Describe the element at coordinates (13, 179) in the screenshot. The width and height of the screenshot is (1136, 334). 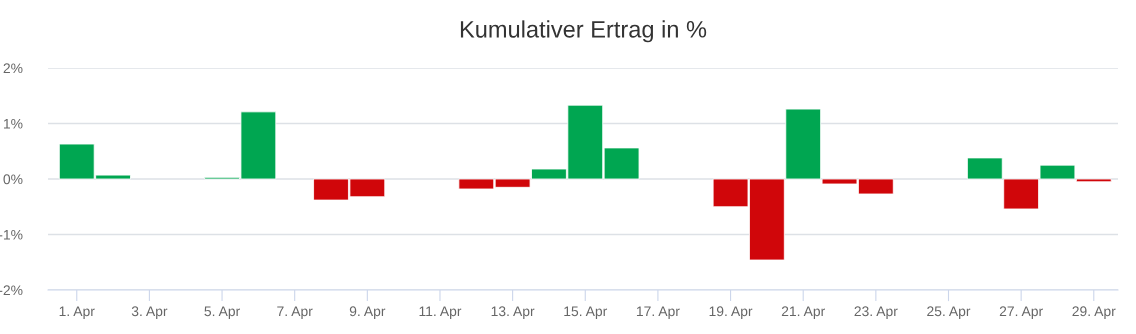
I see `y-tick-label: 0%` at that location.